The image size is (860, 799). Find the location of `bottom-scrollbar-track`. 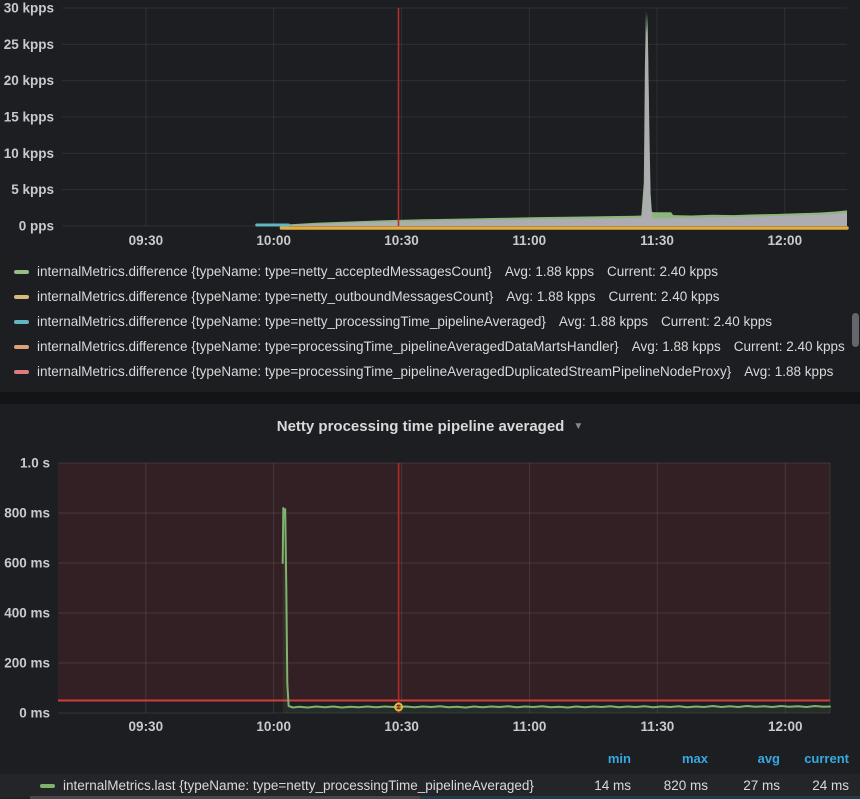

bottom-scrollbar-track is located at coordinates (225, 797).